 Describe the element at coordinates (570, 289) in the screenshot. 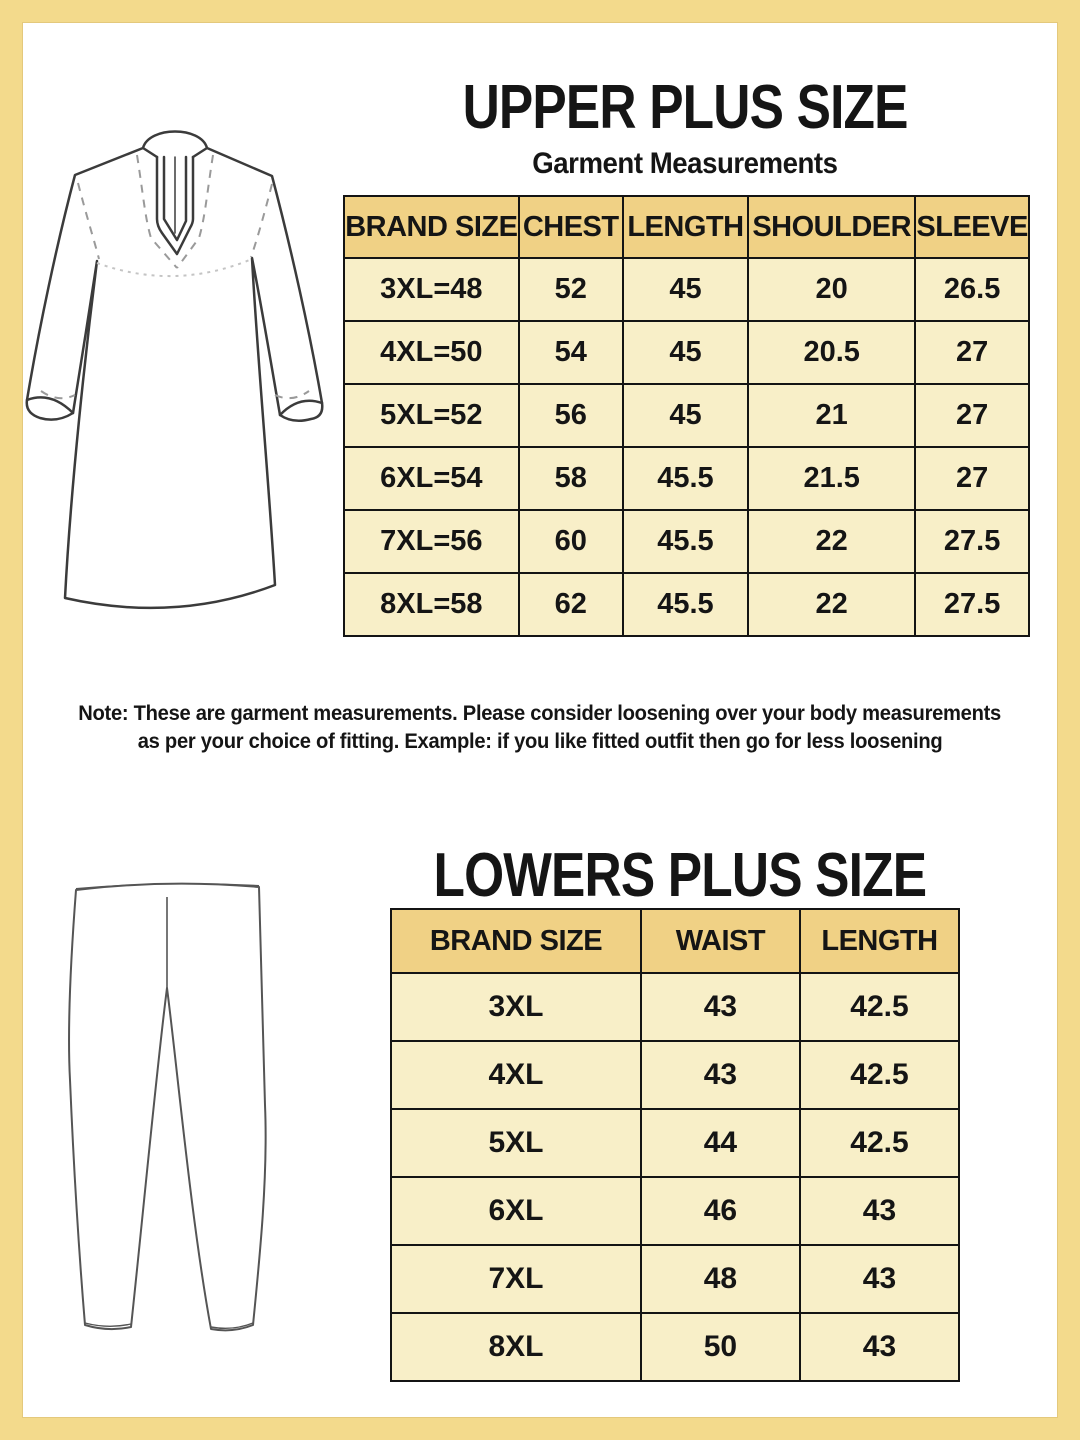

I see `table-cell: 52` at that location.